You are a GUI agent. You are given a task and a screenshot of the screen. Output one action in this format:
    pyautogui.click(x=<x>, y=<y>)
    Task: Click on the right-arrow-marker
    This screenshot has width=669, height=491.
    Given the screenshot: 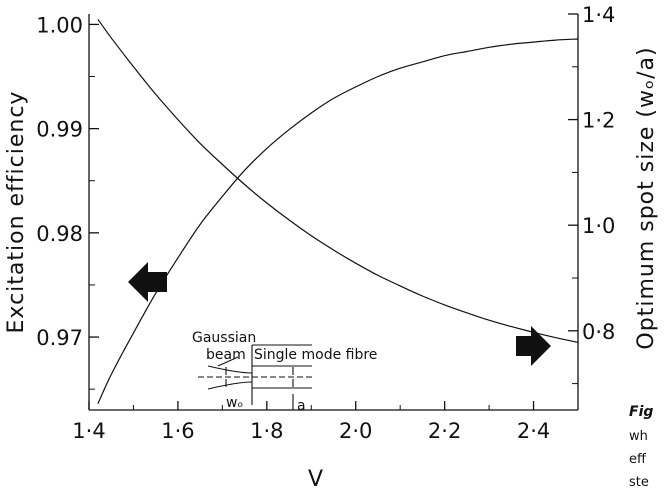 What is the action you would take?
    pyautogui.click(x=533, y=346)
    